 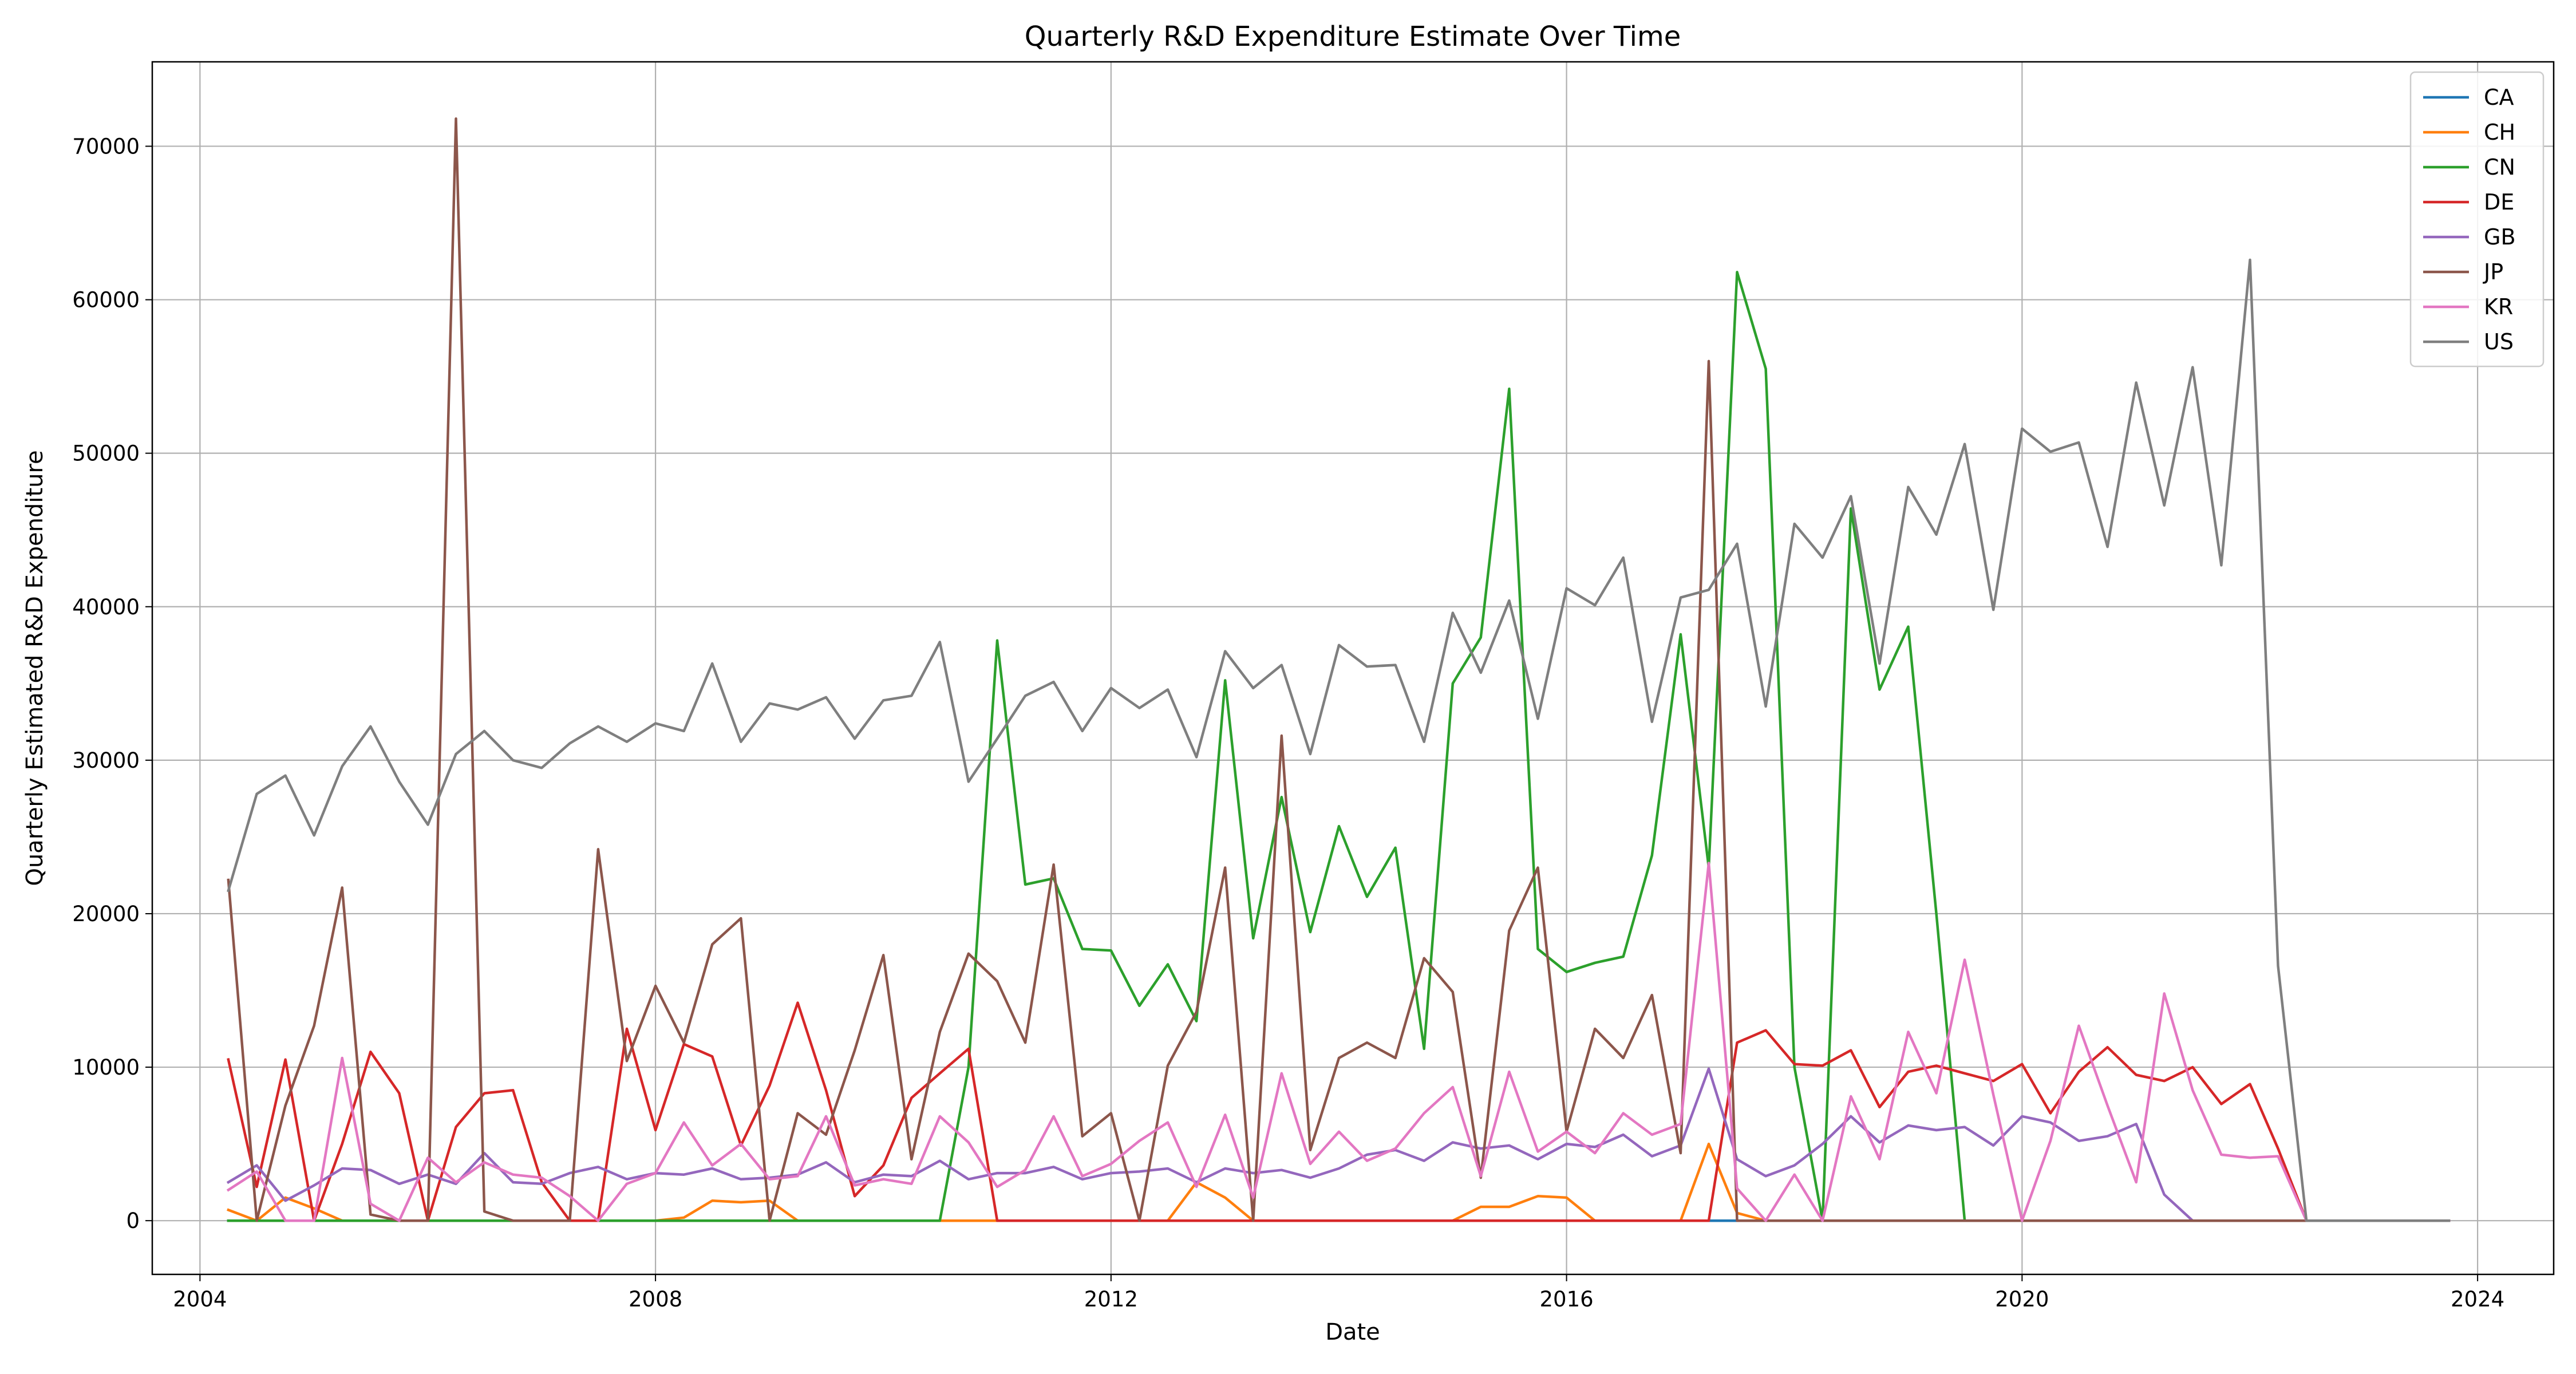 I want to click on x-tick-label: 2004, so click(x=200, y=1299).